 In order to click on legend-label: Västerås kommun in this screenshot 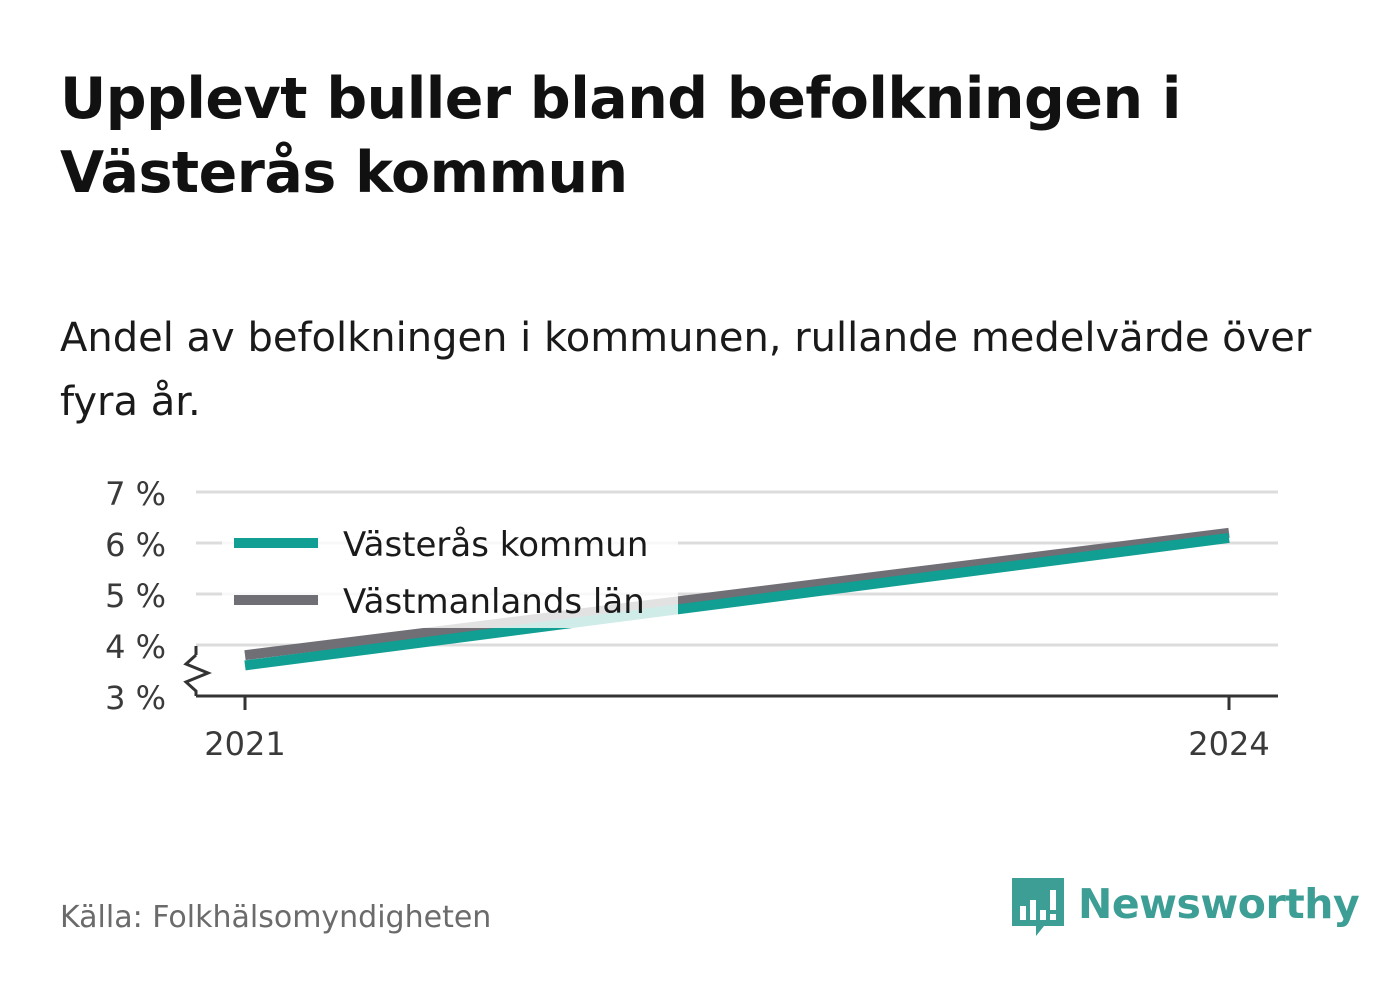, I will do `click(495, 545)`.